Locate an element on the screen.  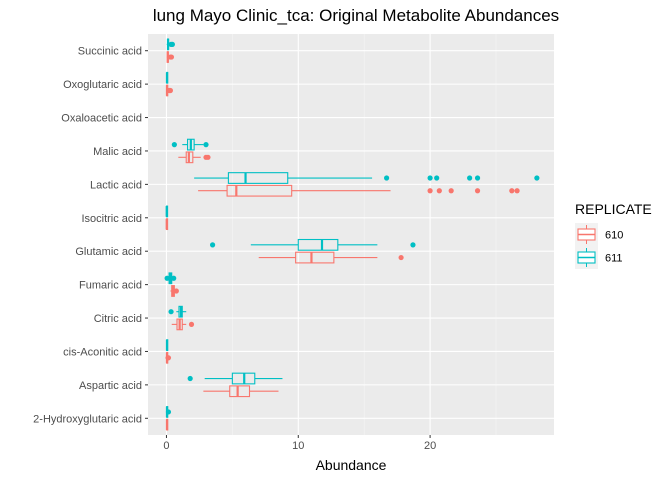
y-tick-label: Oxaloacetic acid is located at coordinates (101, 119).